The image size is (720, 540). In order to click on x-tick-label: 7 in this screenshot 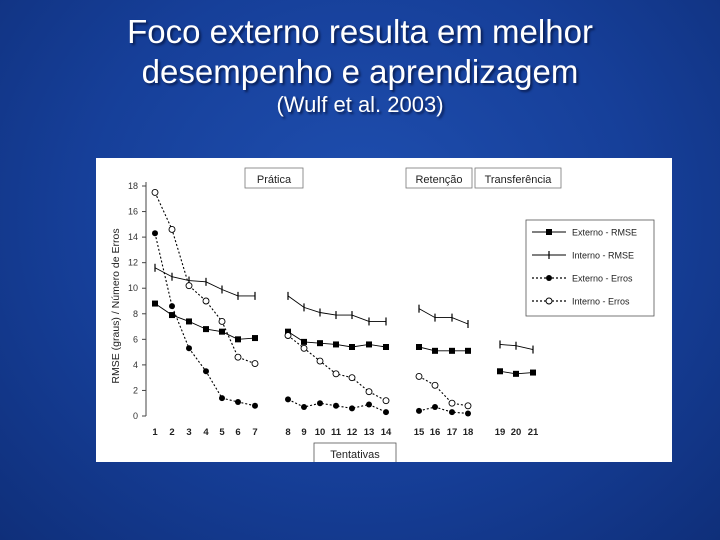, I will do `click(254, 432)`.